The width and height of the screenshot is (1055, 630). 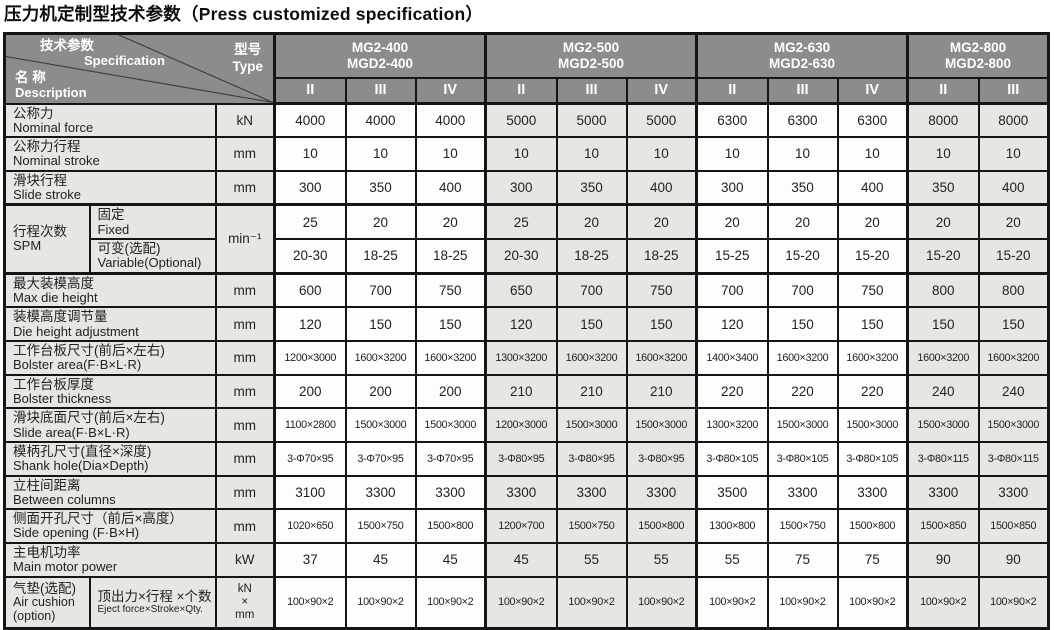 I want to click on type-column-header: IV, so click(x=661, y=90).